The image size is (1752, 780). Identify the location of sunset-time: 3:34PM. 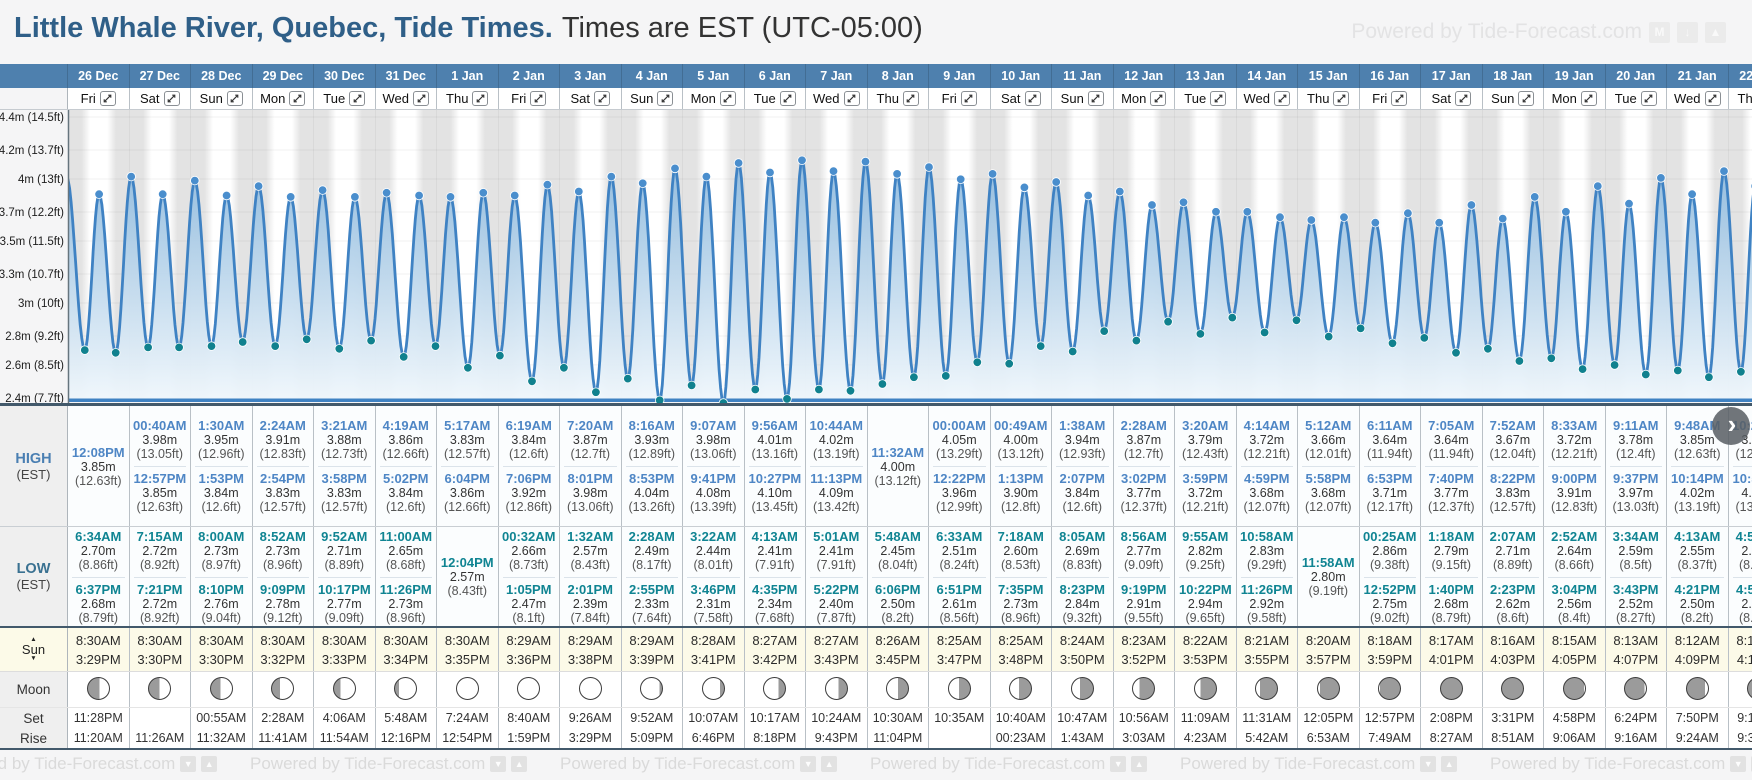
(406, 659).